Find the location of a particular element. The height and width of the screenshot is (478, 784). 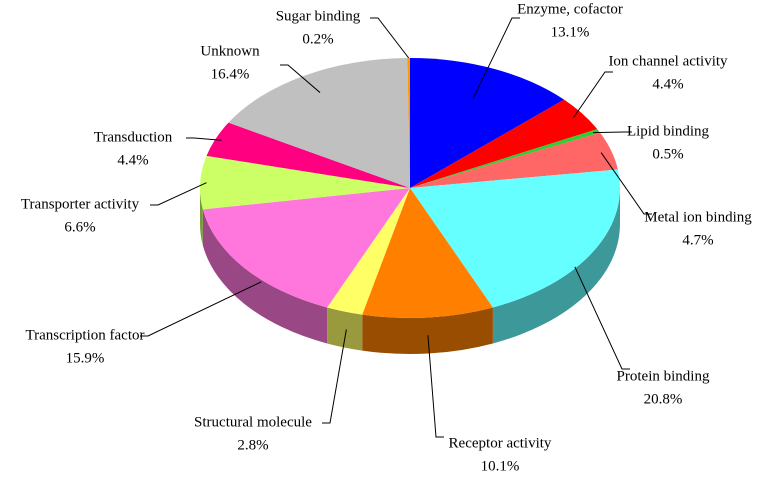

slice-label: Metal ion binding is located at coordinates (698, 217).